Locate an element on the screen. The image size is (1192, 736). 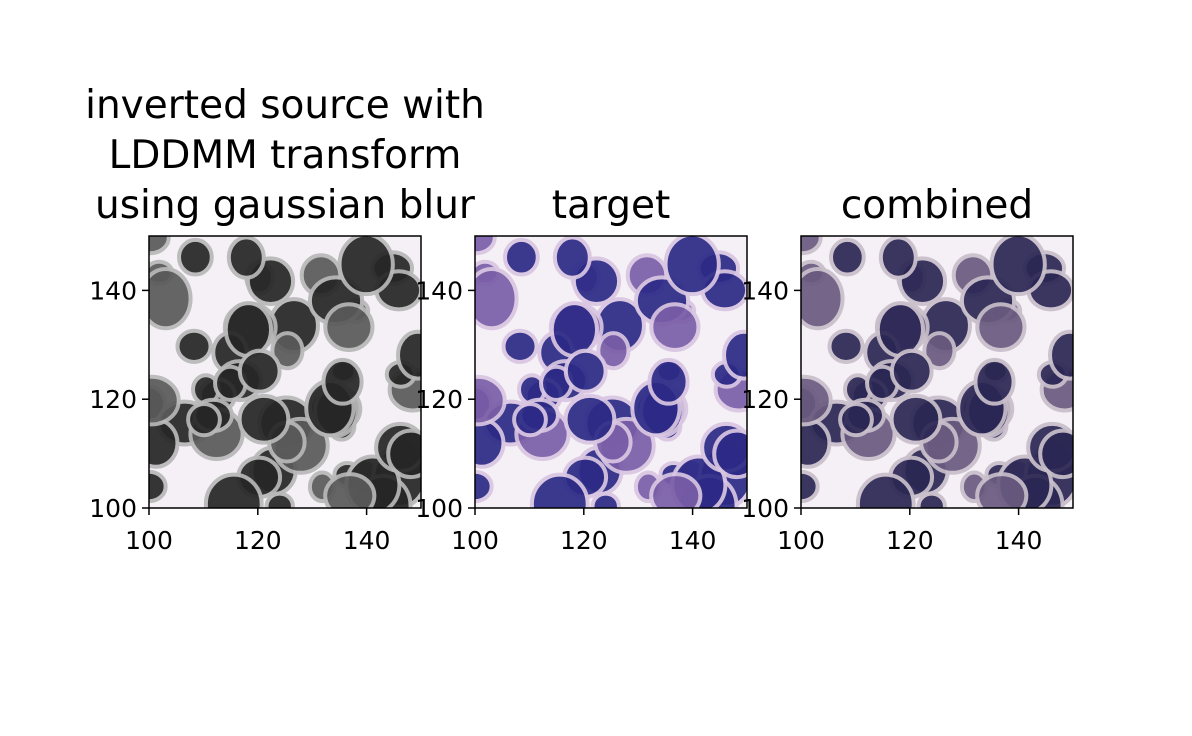
chart-title: using gaussian blur is located at coordinates (285, 205).